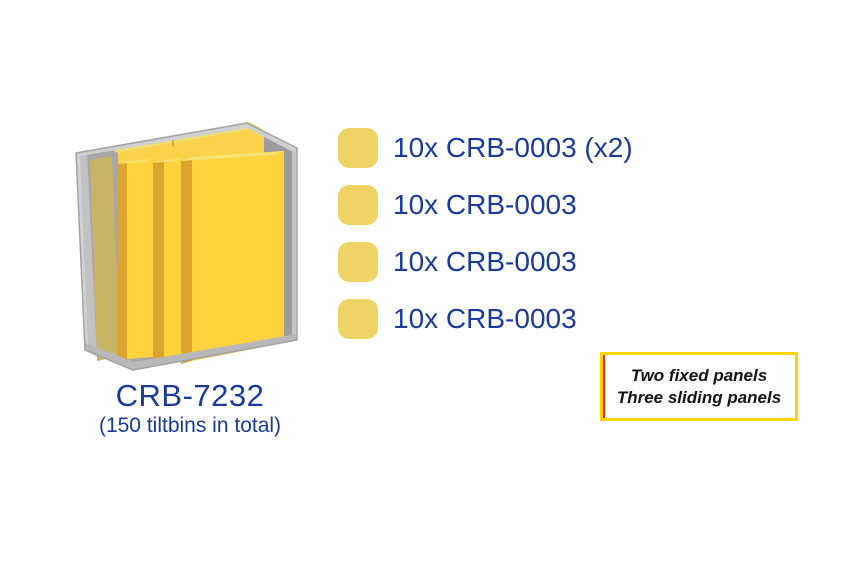  I want to click on product-capacity: (150 tiltbins in total), so click(190, 425).